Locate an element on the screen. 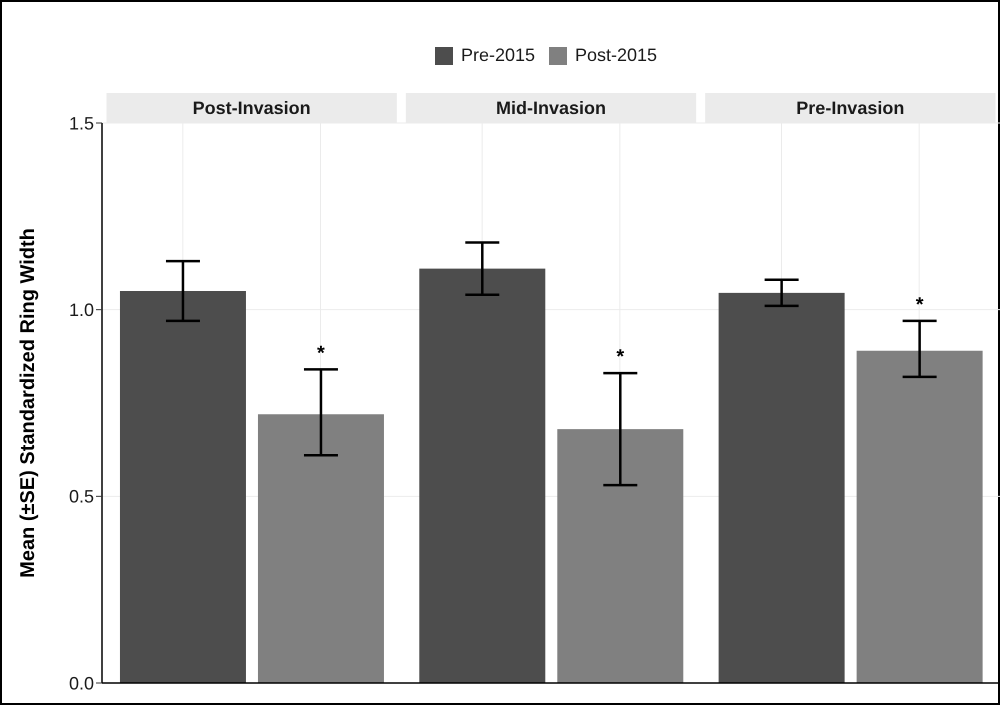 The image size is (1000, 705). y-tick-label: 1.5 is located at coordinates (81, 123).